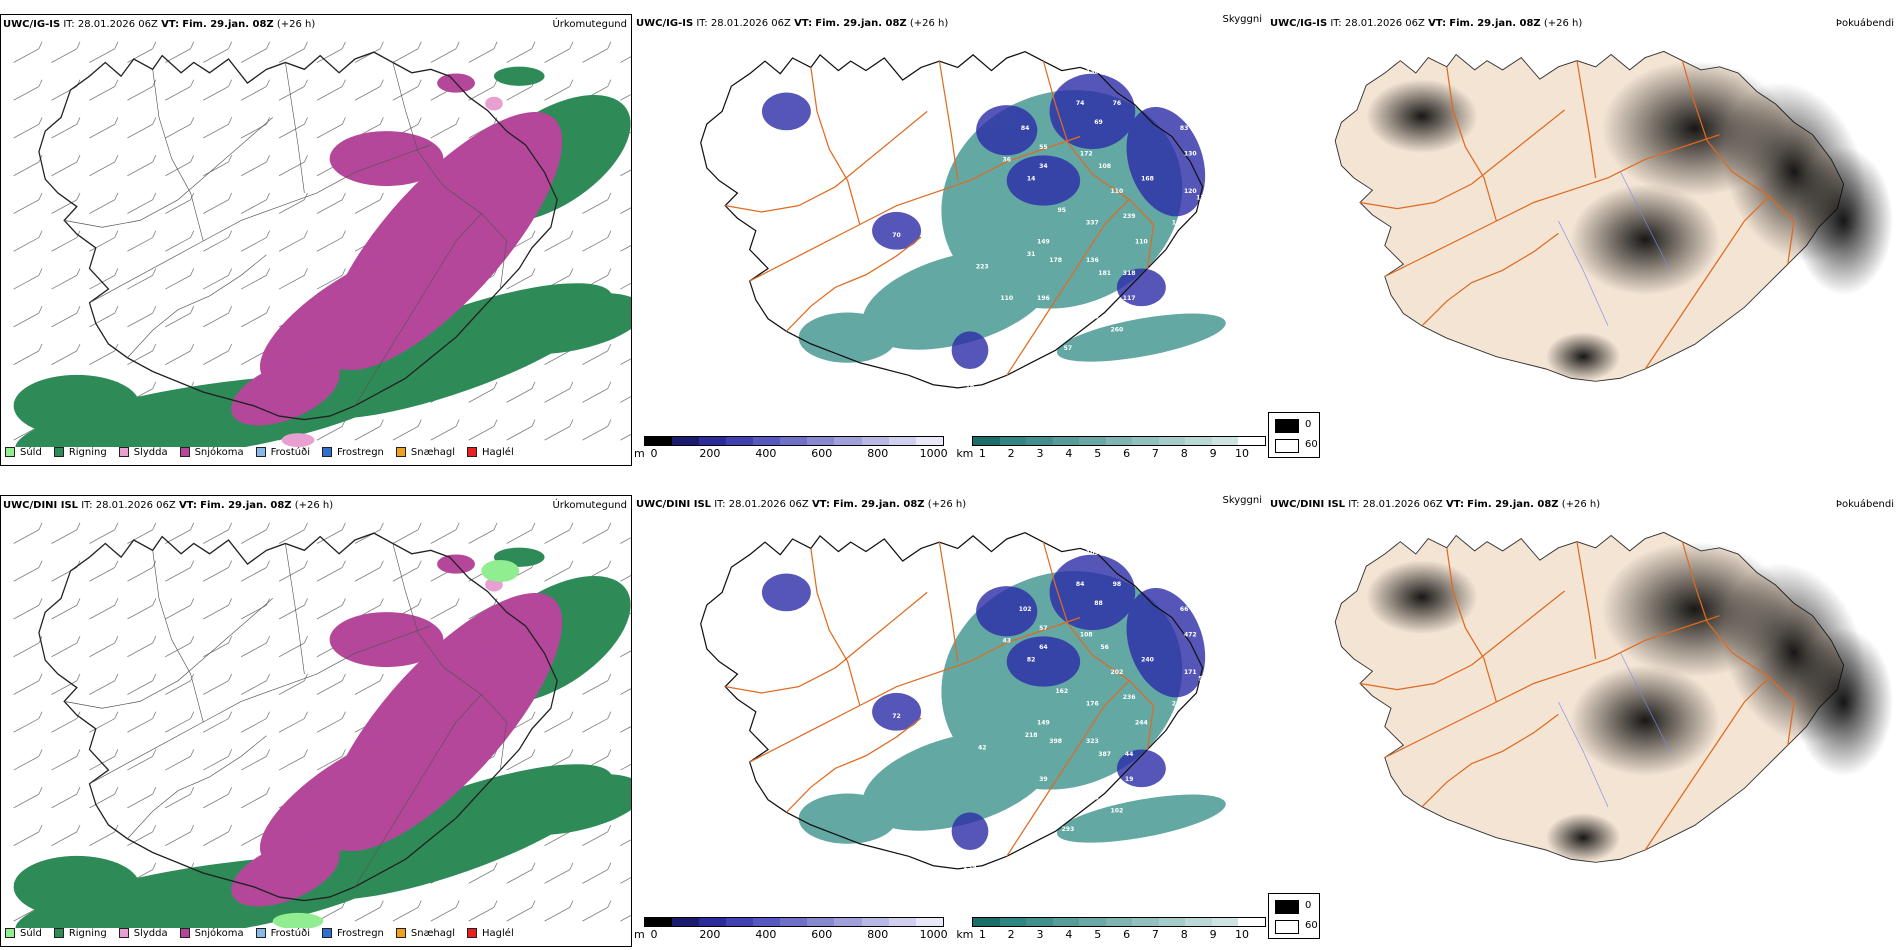 This screenshot has width=1900, height=950. What do you see at coordinates (1092, 798) in the screenshot?
I see `cloud-base-label: 183` at bounding box center [1092, 798].